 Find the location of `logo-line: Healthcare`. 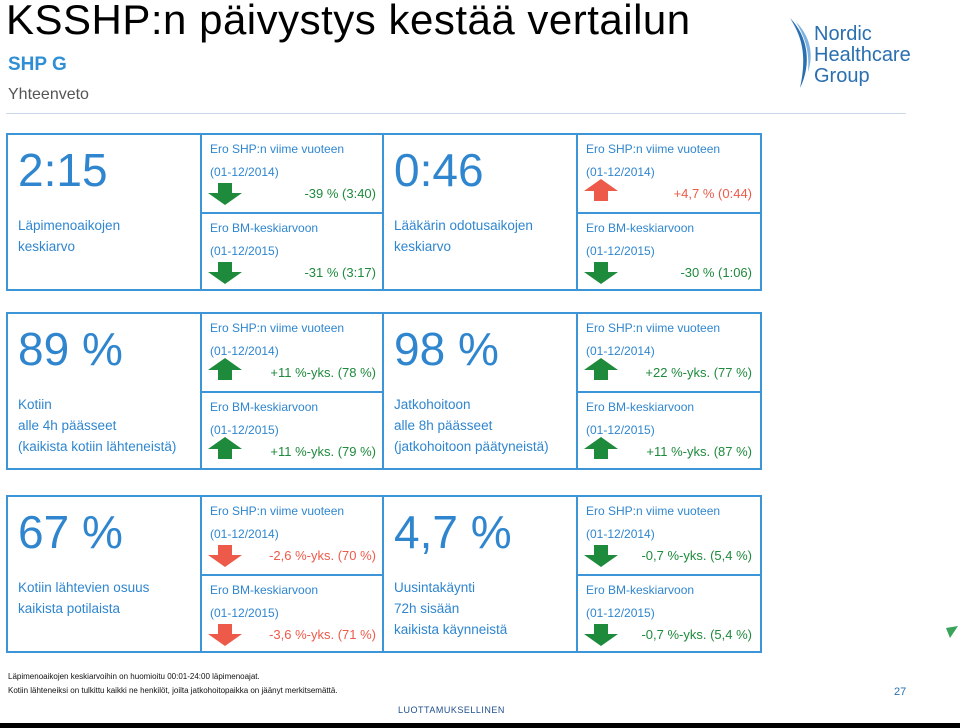

logo-line: Healthcare is located at coordinates (862, 55).